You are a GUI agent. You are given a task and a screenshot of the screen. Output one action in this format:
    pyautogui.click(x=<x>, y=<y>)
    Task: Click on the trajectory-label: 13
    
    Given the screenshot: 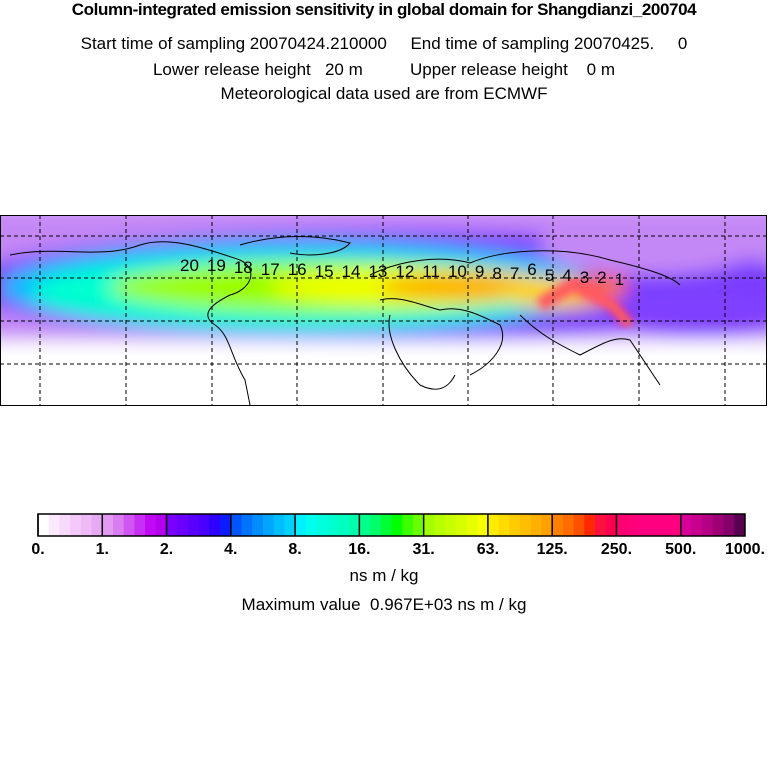 What is the action you would take?
    pyautogui.click(x=377, y=271)
    